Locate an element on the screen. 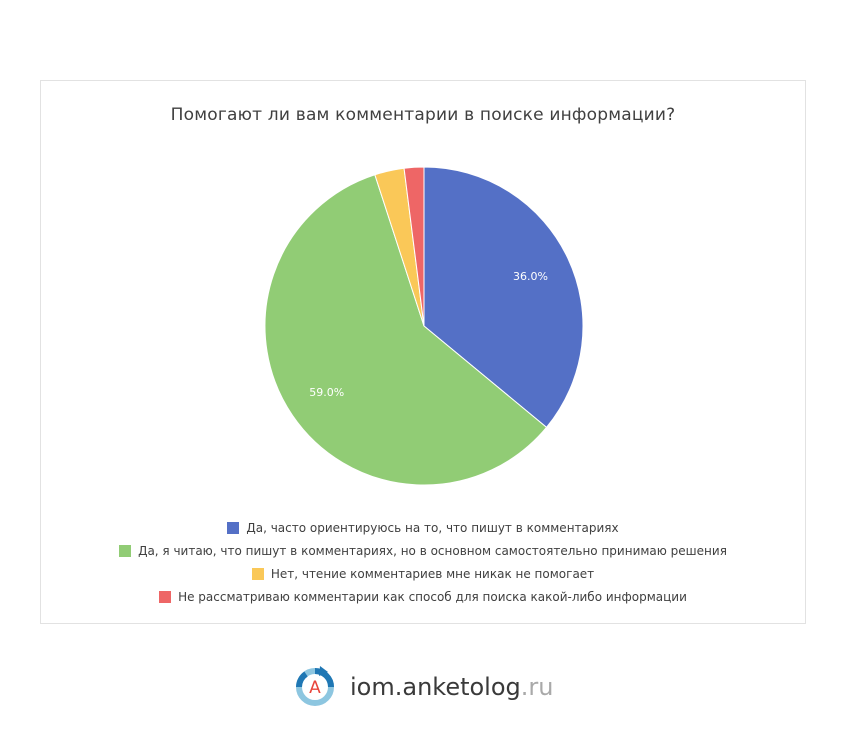 The width and height of the screenshot is (848, 748). pie-data-label-0: 36.0% is located at coordinates (530, 276).